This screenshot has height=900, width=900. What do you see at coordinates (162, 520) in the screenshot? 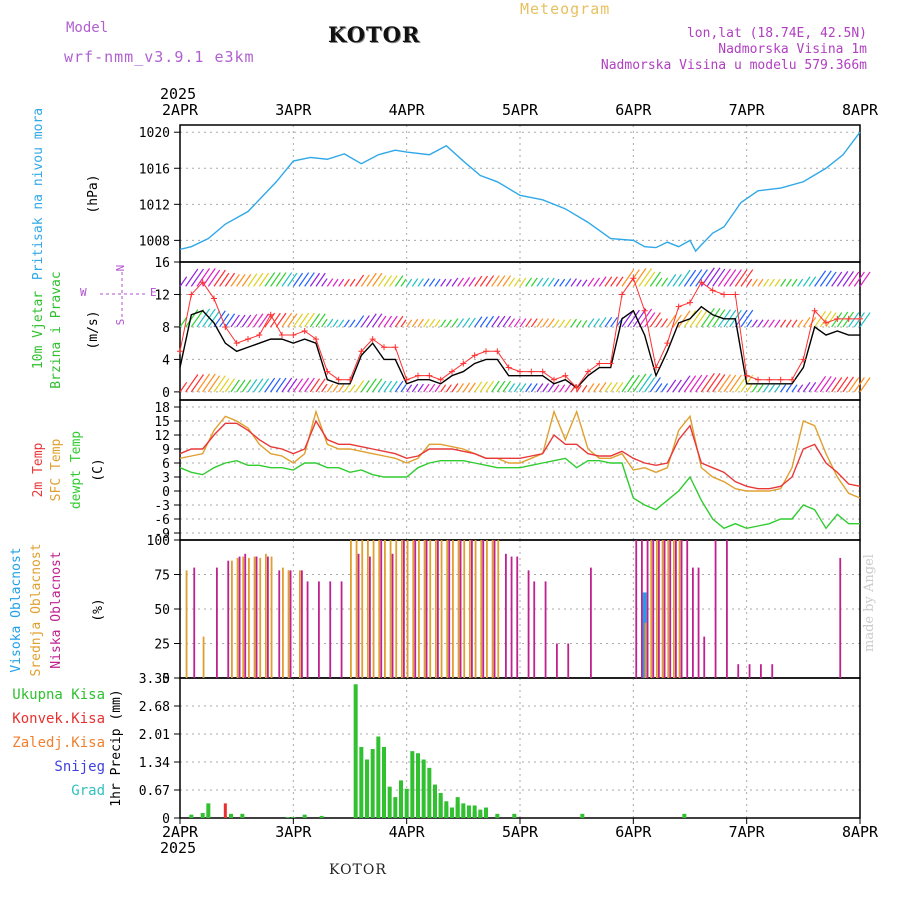
I see `y-tick-label: -6` at bounding box center [162, 520].